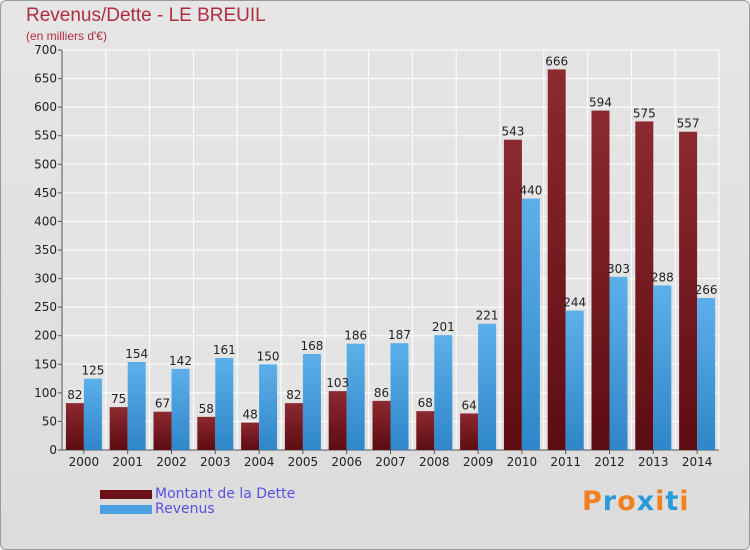  Describe the element at coordinates (92, 371) in the screenshot. I see `data-label-revenus: 125` at that location.